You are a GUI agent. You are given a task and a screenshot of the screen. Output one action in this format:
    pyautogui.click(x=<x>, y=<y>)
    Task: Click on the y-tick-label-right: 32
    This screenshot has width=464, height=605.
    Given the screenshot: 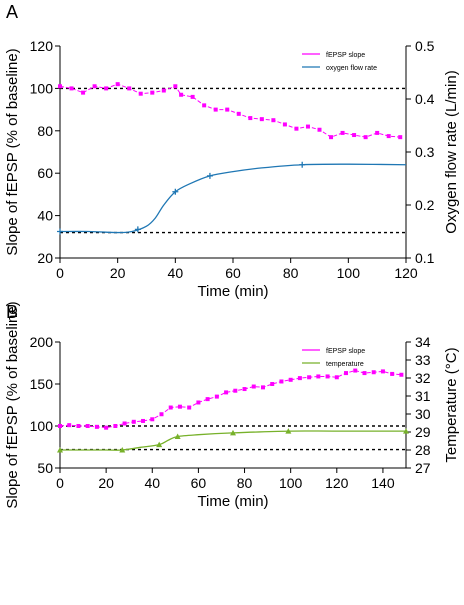 What is the action you would take?
    pyautogui.click(x=423, y=378)
    